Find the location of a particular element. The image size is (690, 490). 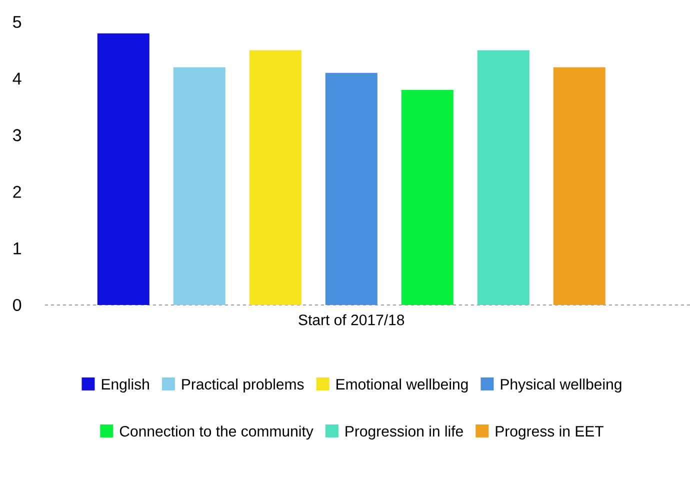

legend-label: Emotional wellbeing is located at coordinates (402, 385).